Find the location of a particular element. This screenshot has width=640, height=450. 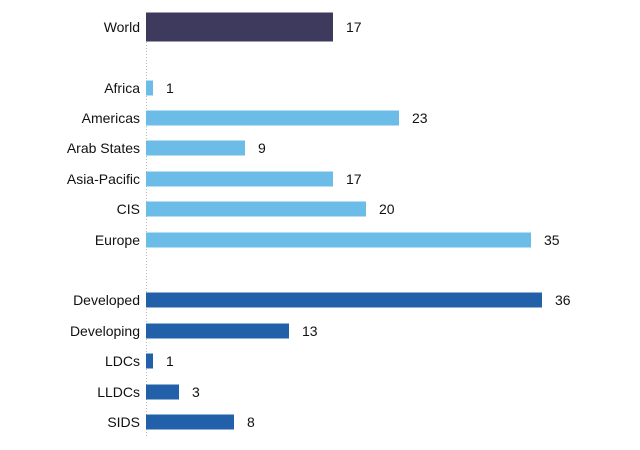

category-label: SIDS is located at coordinates (123, 422).